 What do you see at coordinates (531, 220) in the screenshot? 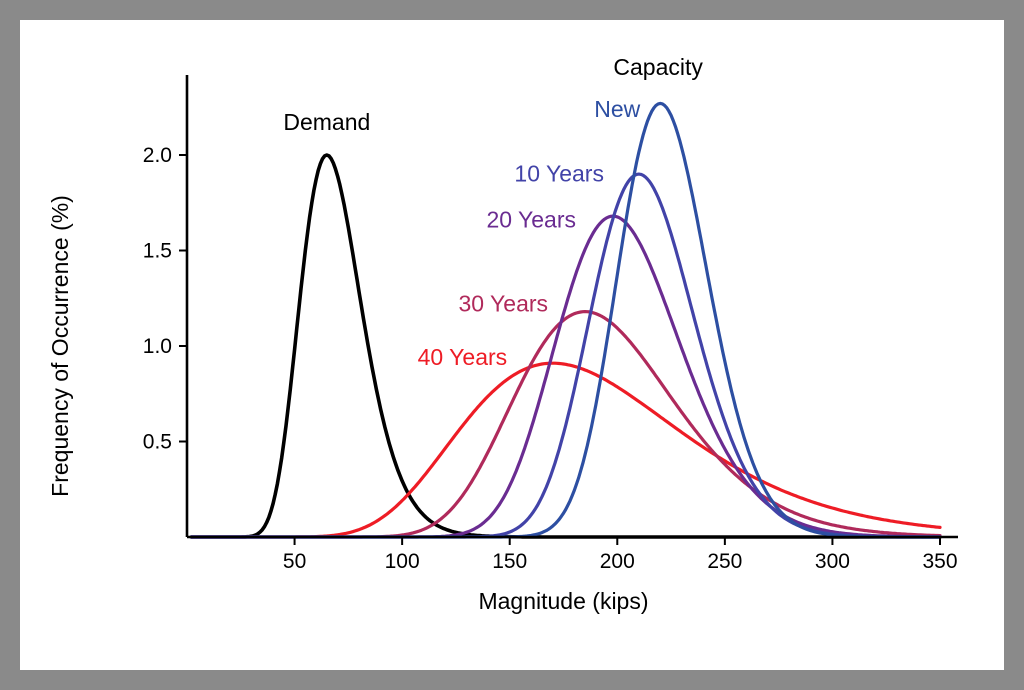
I see `annotation-20-years: 20 Years` at bounding box center [531, 220].